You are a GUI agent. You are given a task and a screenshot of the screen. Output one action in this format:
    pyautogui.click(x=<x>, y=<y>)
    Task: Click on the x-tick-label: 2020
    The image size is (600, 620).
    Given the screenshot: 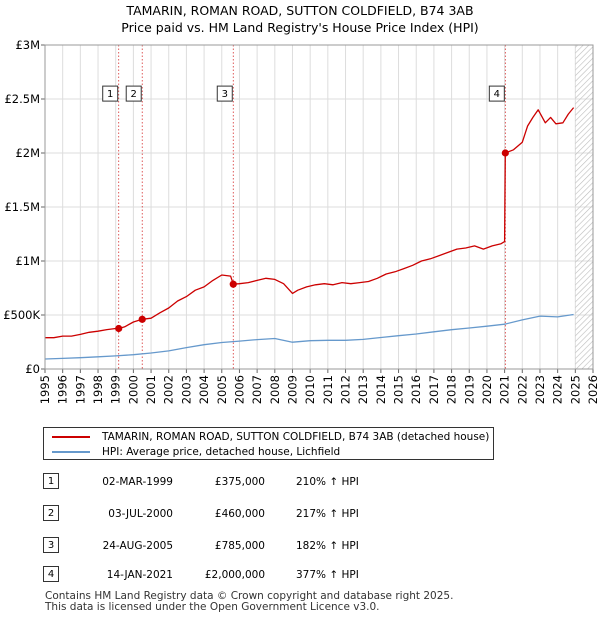 What is the action you would take?
    pyautogui.click(x=487, y=389)
    